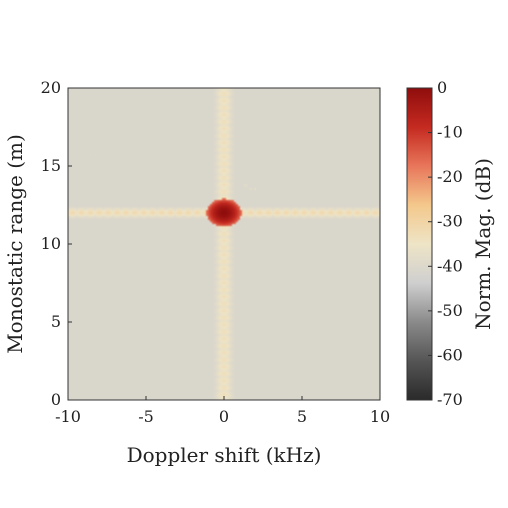 The height and width of the screenshot is (508, 508). Describe the element at coordinates (450, 176) in the screenshot. I see `colorbar-tick-label: -20` at that location.